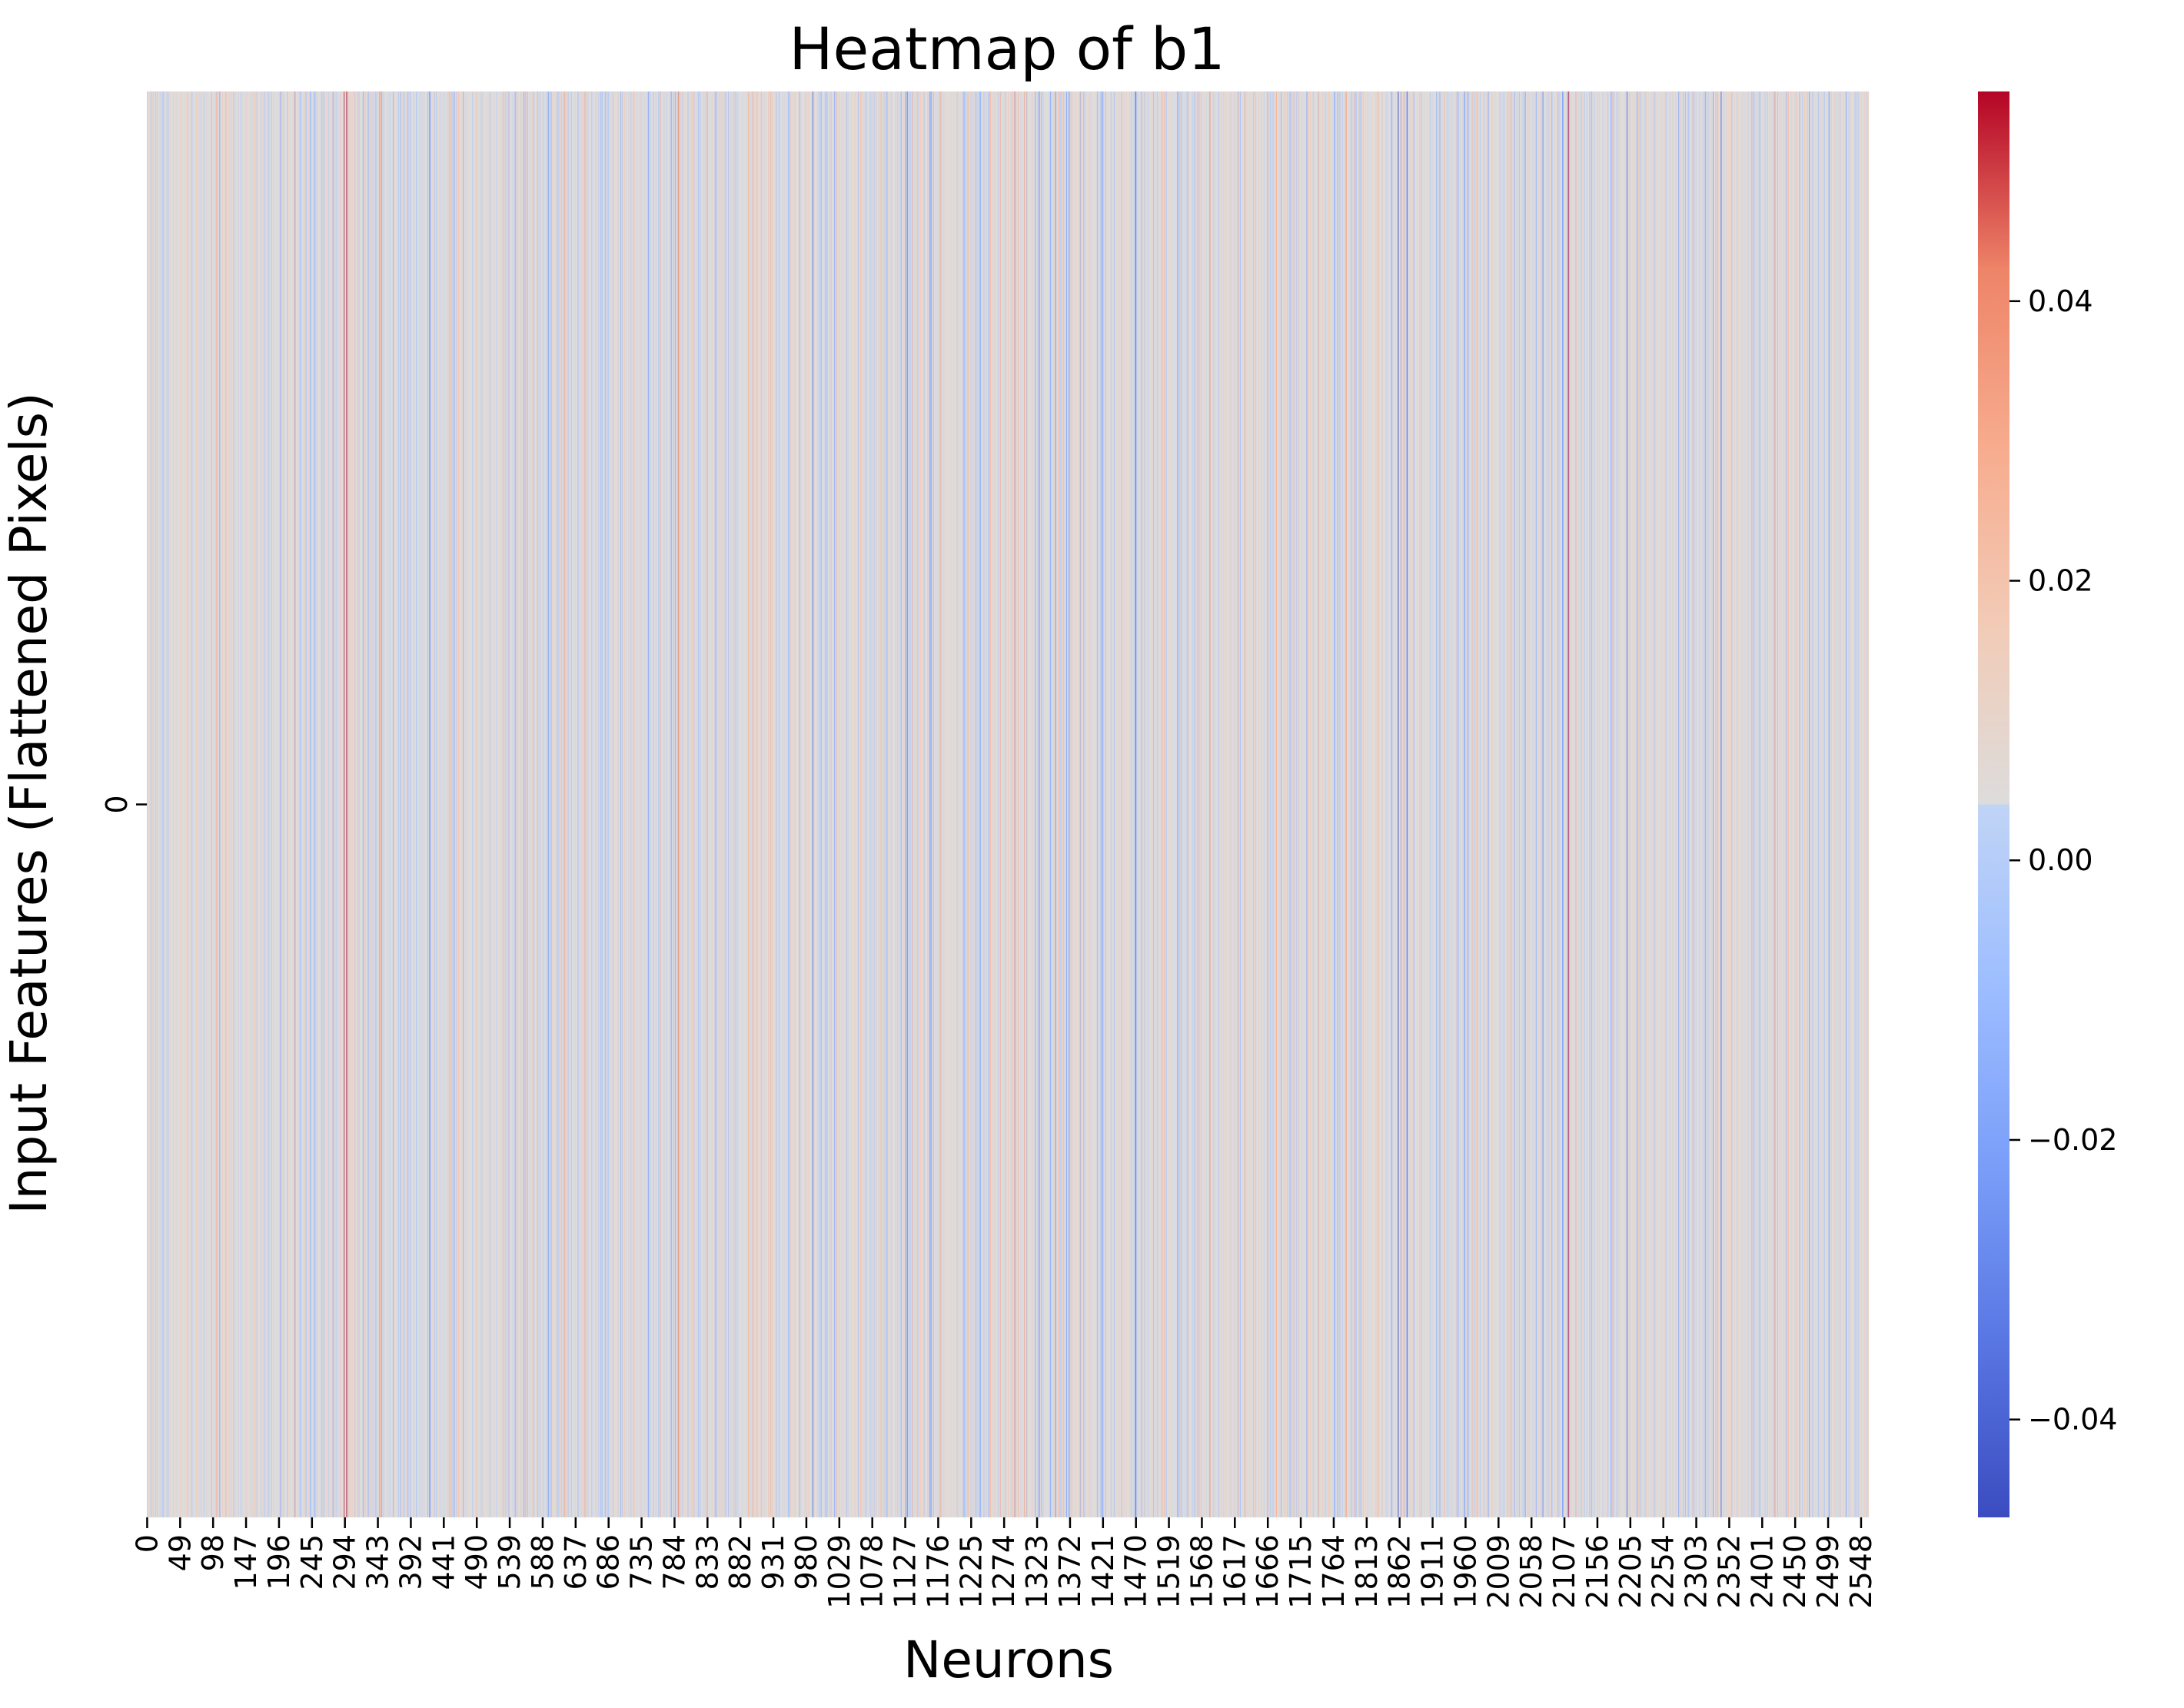  Describe the element at coordinates (345, 1562) in the screenshot. I see `x-tick-label: 294` at that location.